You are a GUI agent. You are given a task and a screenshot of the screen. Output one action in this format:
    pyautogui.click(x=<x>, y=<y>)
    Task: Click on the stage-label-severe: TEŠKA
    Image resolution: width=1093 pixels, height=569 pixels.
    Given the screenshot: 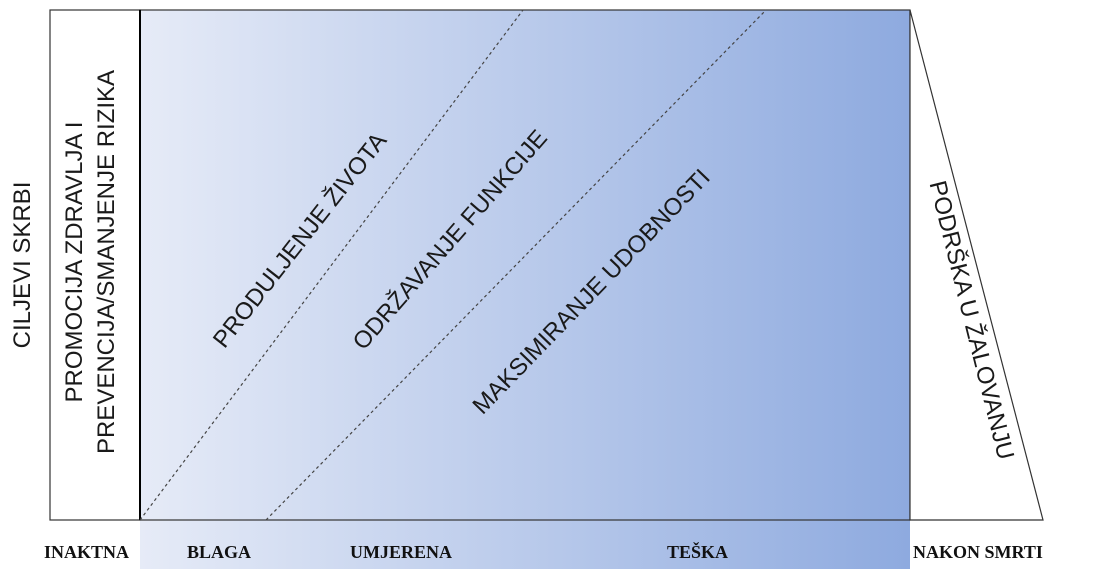 What is the action you would take?
    pyautogui.click(x=697, y=551)
    